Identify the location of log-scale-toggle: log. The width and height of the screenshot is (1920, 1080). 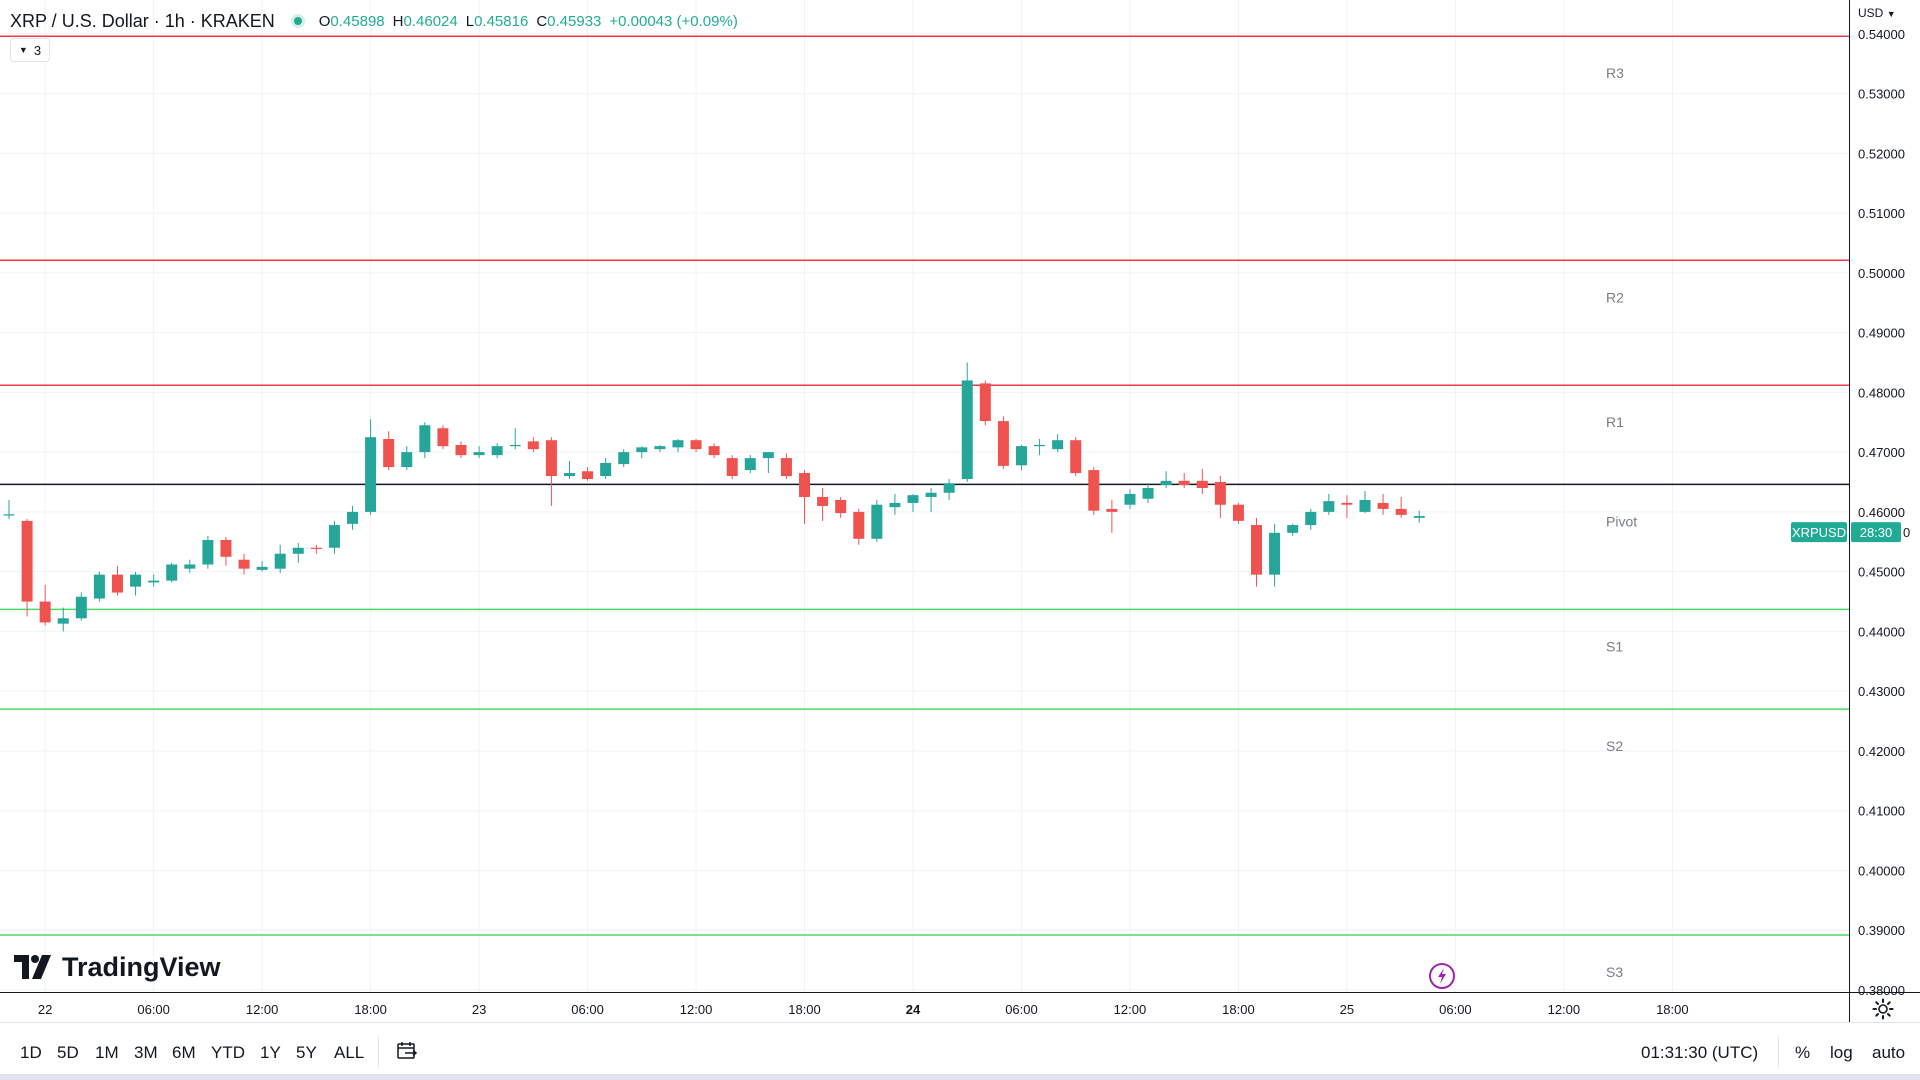
(1841, 1052).